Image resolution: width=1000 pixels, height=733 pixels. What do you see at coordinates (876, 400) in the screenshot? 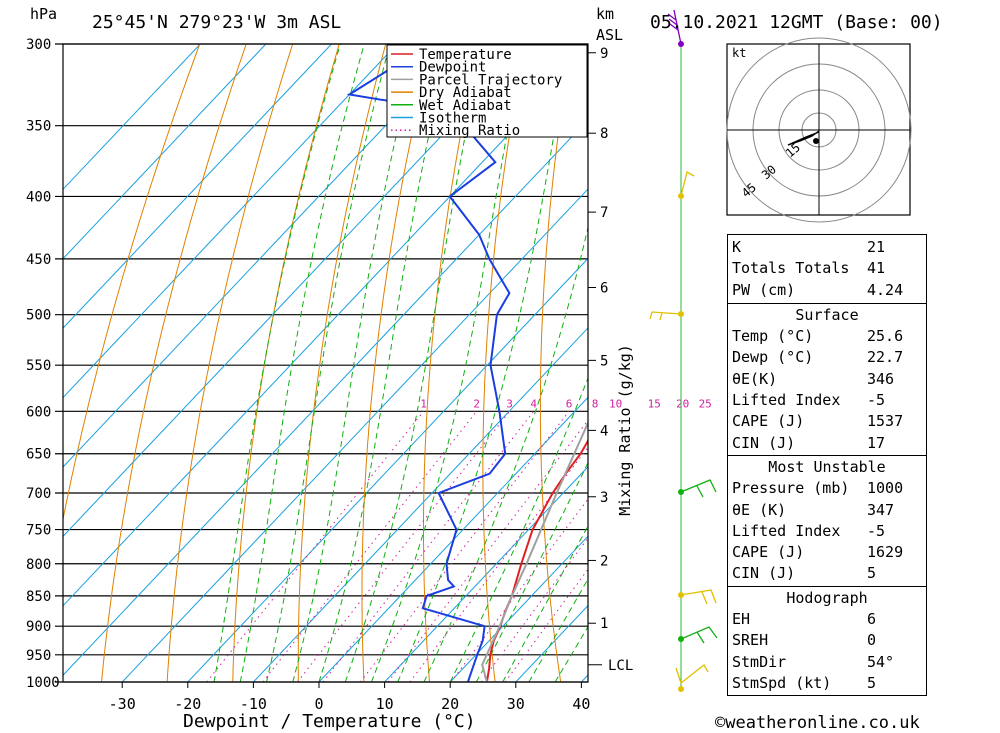
I see `surface-li-value: -5` at bounding box center [876, 400].